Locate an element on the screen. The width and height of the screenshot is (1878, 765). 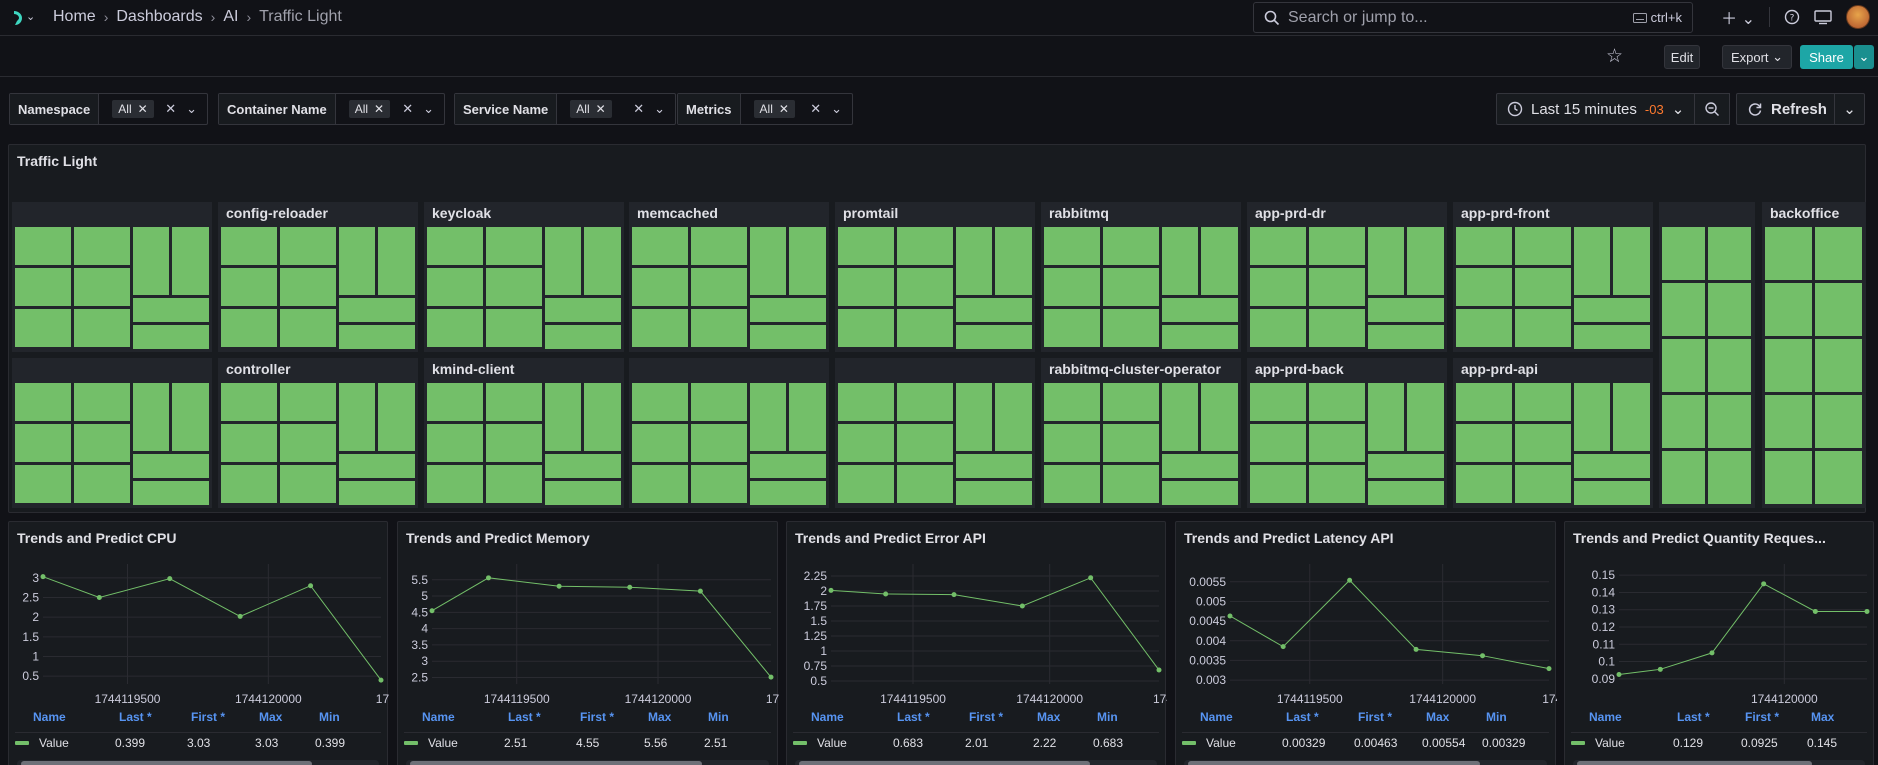
breadcrumb-folder: AI is located at coordinates (231, 16).